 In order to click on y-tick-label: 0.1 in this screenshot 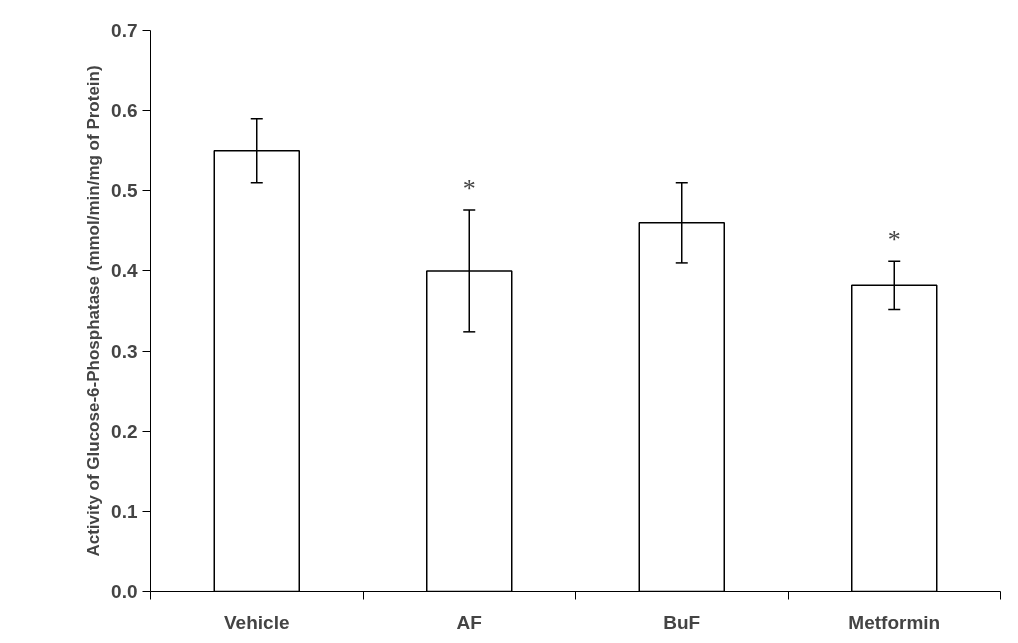, I will do `click(124, 511)`.